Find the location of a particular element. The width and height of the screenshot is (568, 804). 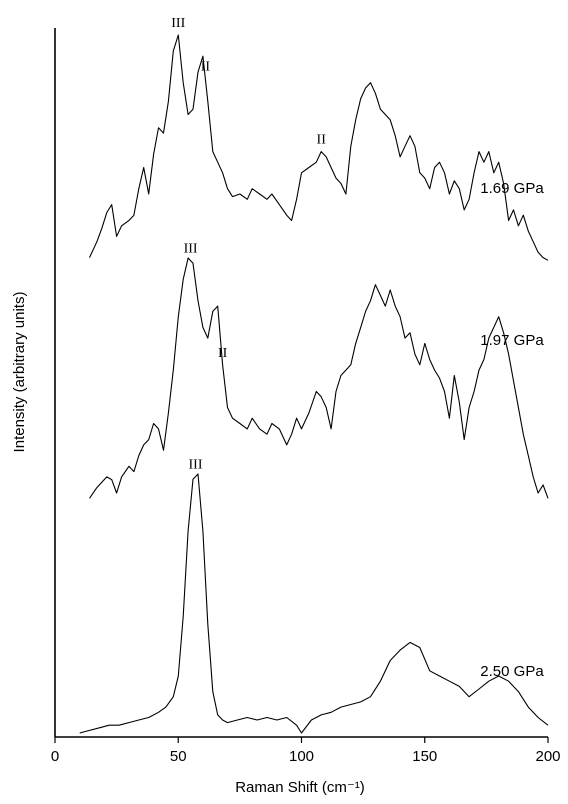

x-tick-label: 50 is located at coordinates (178, 756).